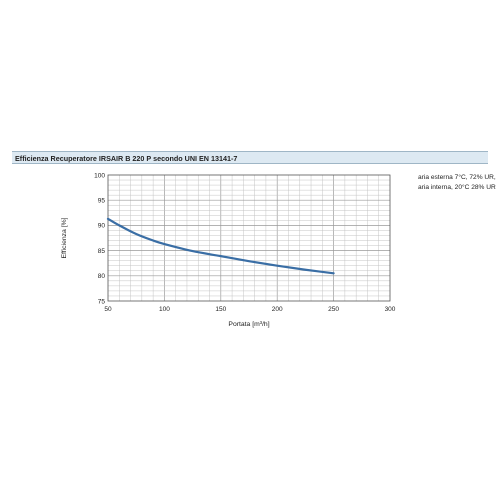 The height and width of the screenshot is (500, 500). Describe the element at coordinates (277, 309) in the screenshot. I see `x-tick-label: 200` at that location.